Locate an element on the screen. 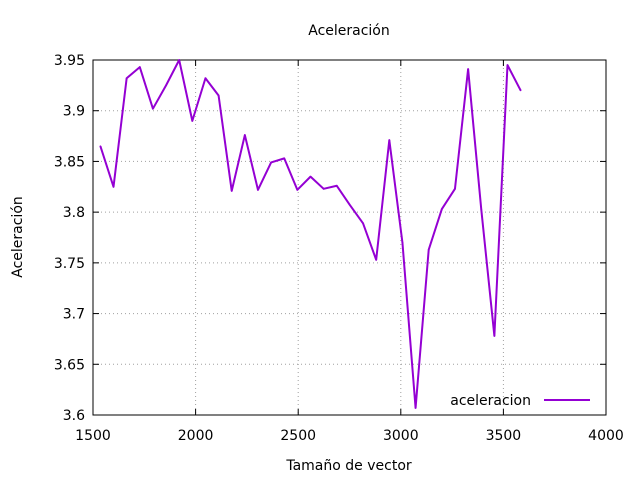 The width and height of the screenshot is (640, 480). x-tick-label: 2500 is located at coordinates (298, 436).